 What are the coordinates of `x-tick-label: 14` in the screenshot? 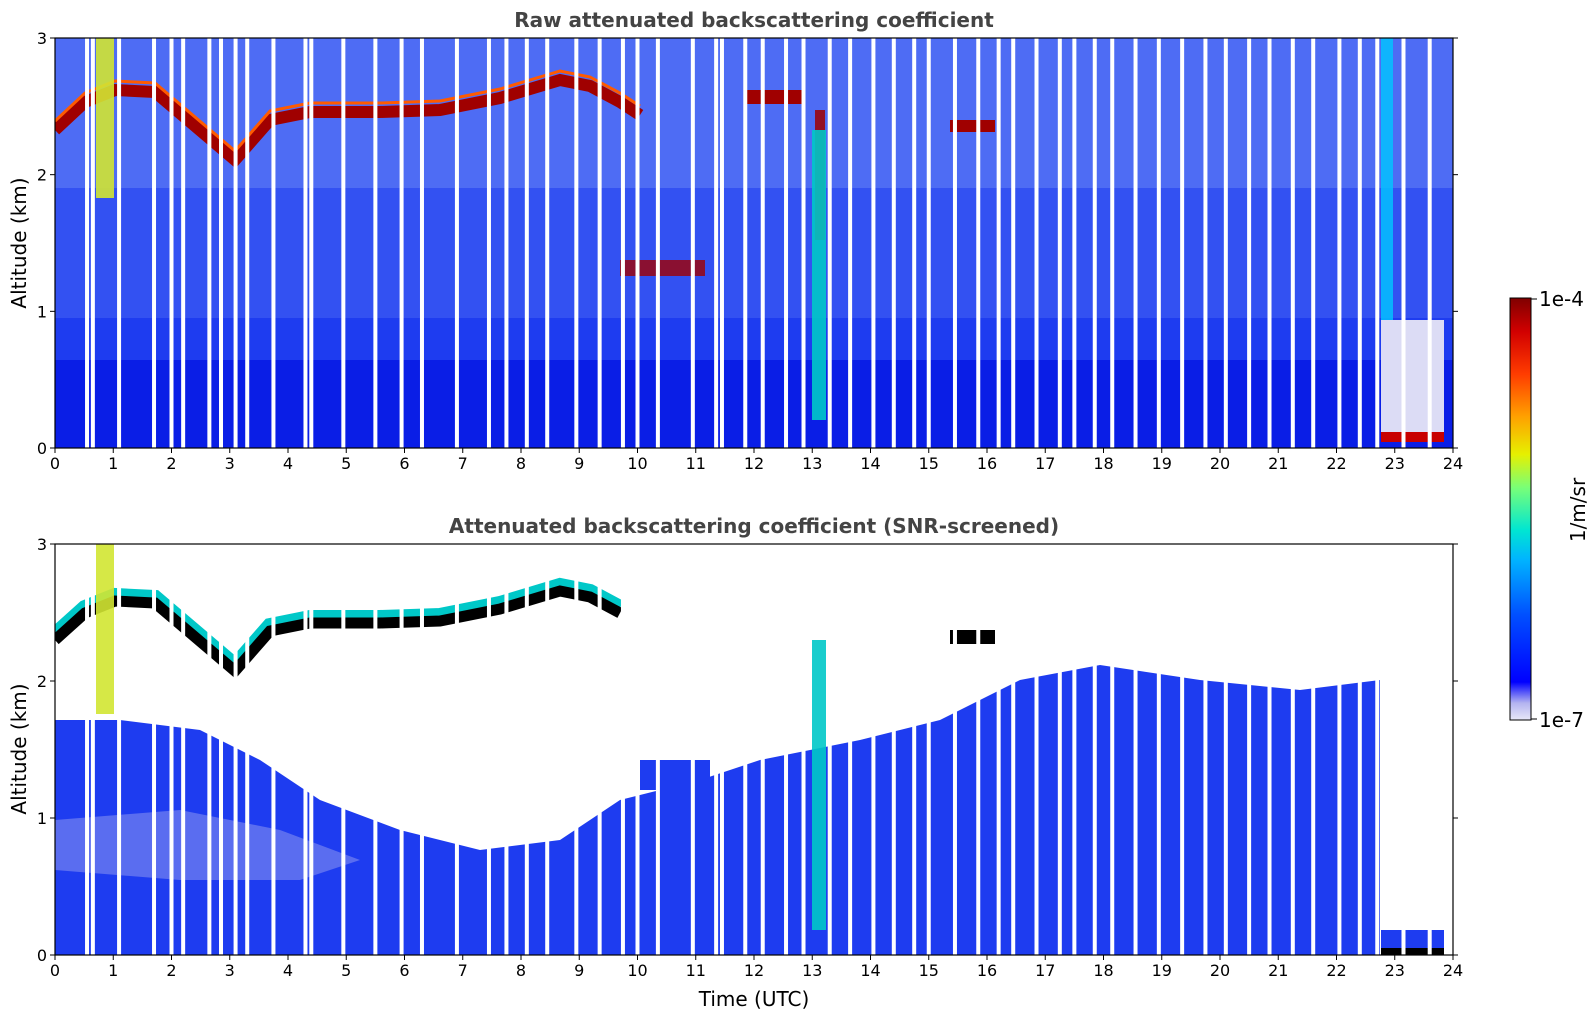 It's located at (870, 970).